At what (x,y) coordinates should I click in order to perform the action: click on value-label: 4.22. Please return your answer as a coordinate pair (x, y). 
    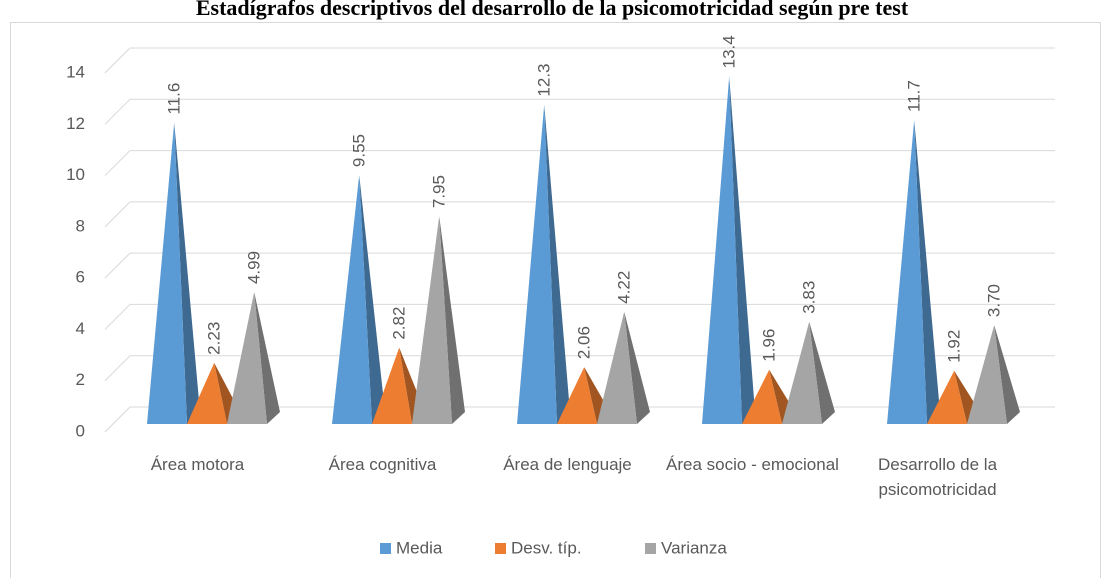
    Looking at the image, I should click on (624, 287).